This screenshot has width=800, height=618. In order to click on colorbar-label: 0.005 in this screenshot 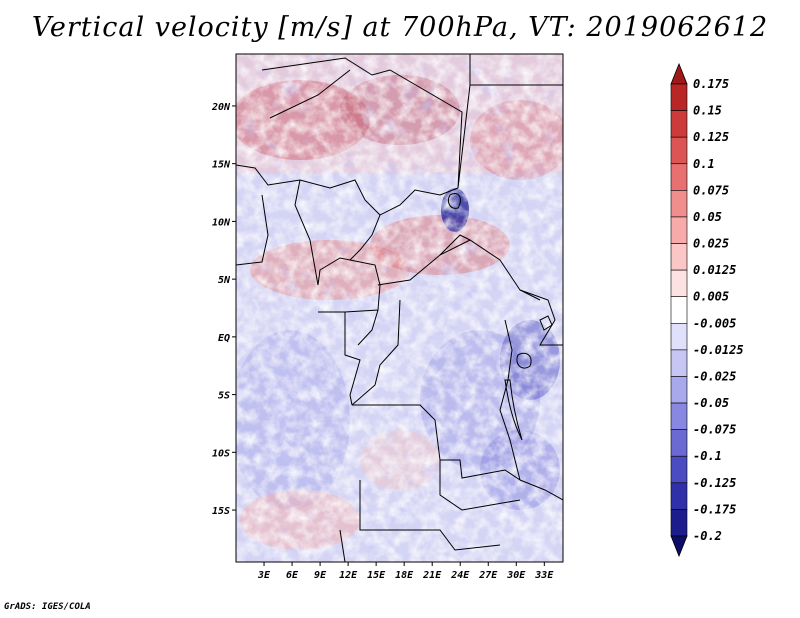, I will do `click(711, 297)`.